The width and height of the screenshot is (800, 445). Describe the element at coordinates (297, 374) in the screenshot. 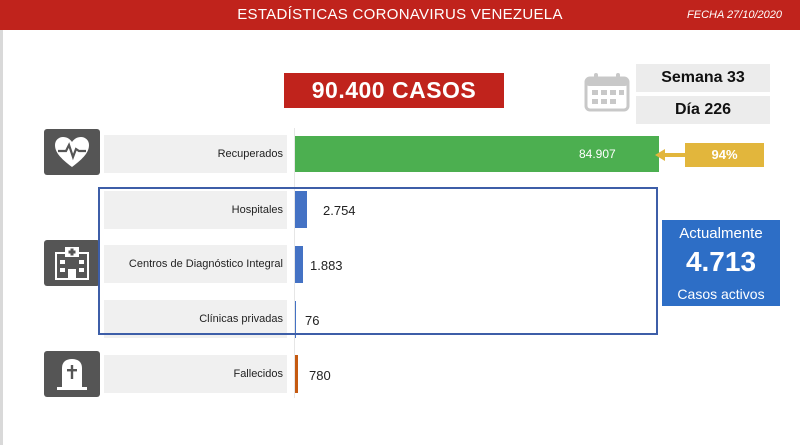

I see `bar-fallecidos` at that location.